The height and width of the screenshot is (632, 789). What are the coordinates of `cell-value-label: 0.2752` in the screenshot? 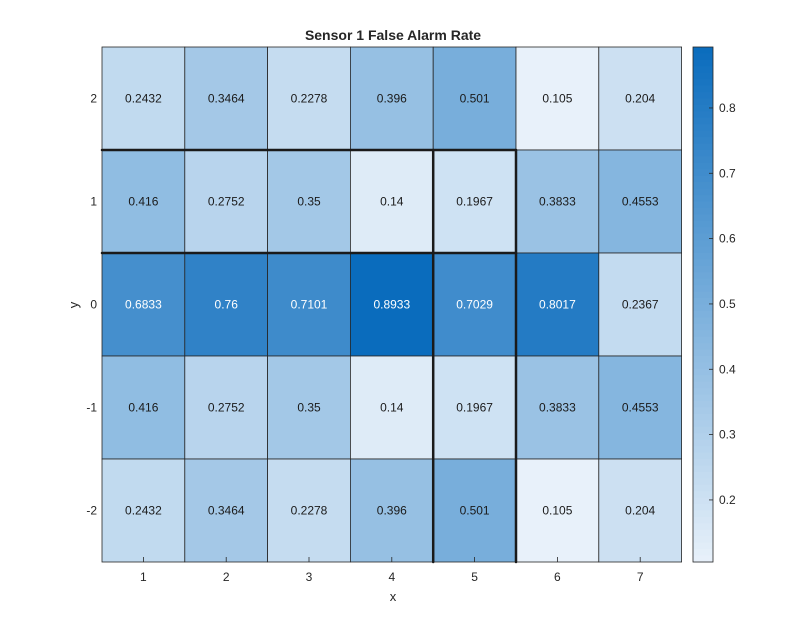 It's located at (226, 408).